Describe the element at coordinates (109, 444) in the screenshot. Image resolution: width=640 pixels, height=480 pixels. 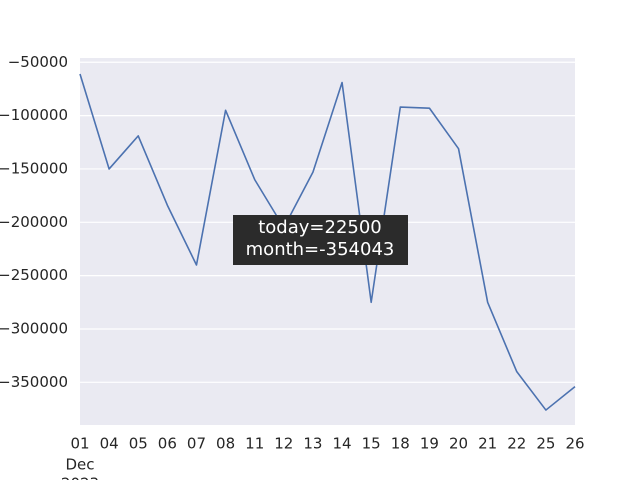
I see `x-tick-label: 04` at that location.